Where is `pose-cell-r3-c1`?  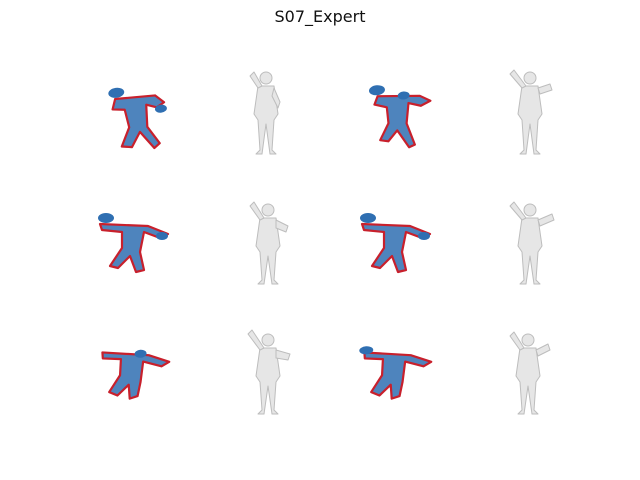 pose-cell-r3-c1 is located at coordinates (138, 379).